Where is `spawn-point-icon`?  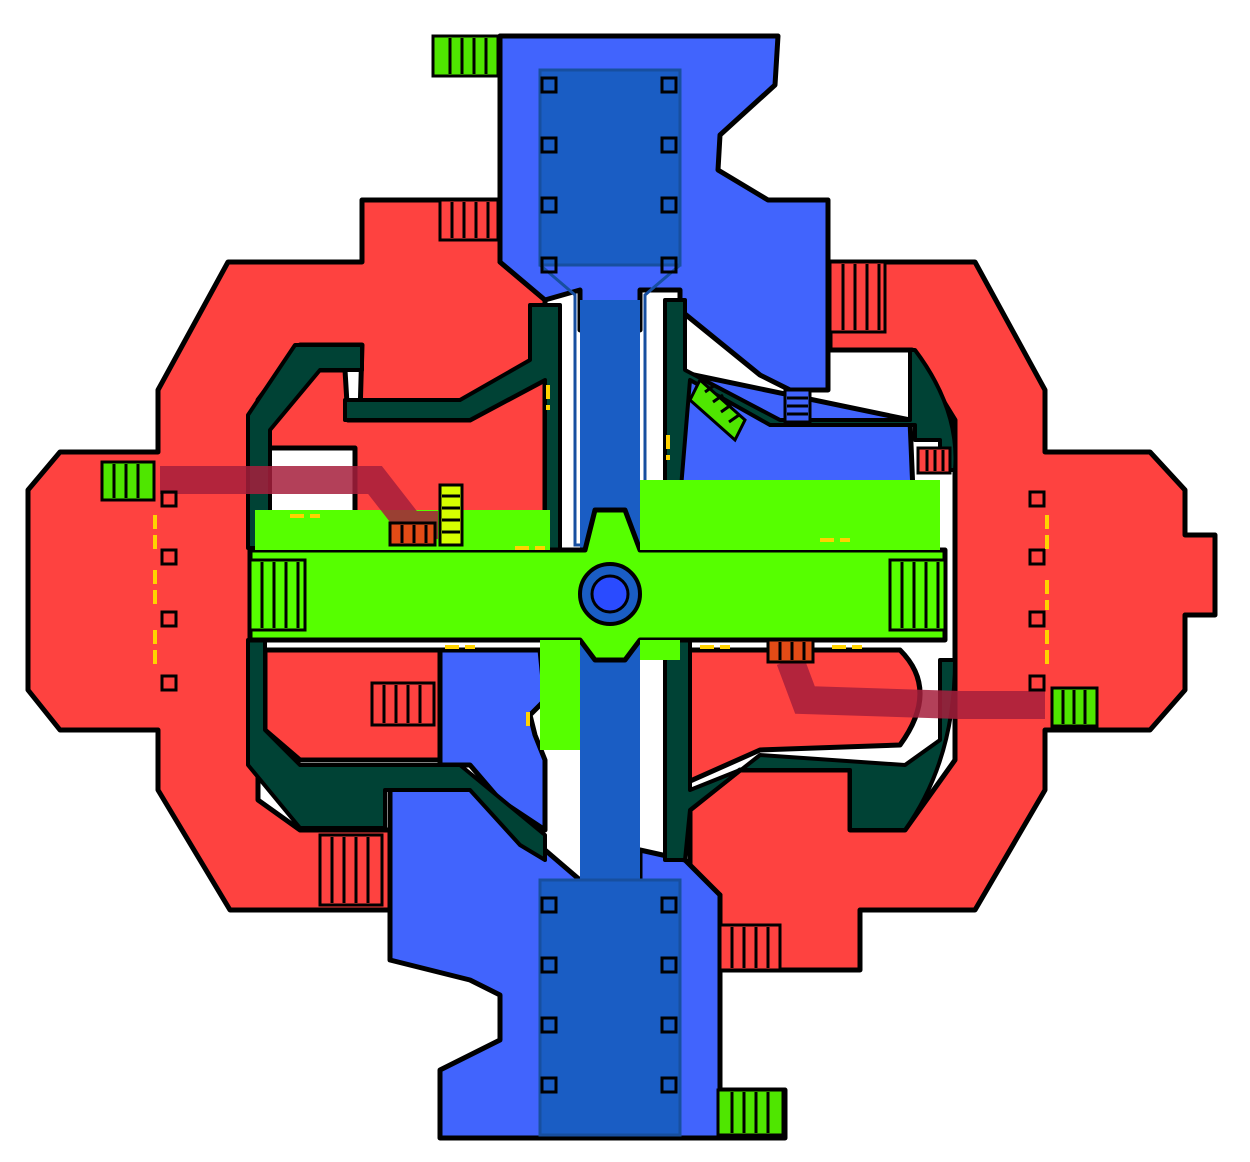
spawn-point-icon is located at coordinates (610, 594).